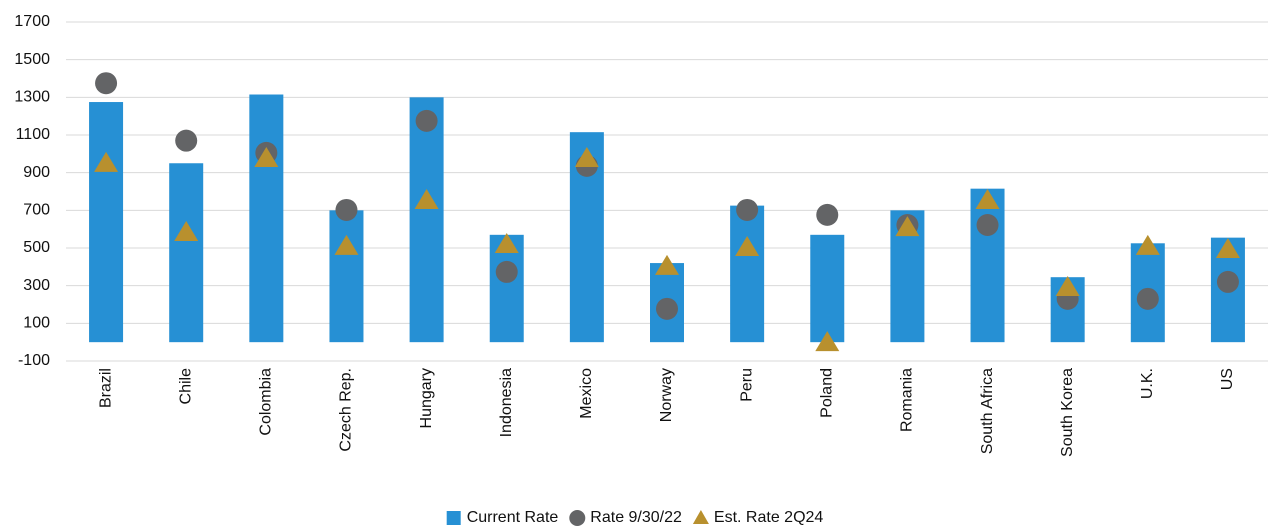  What do you see at coordinates (1227, 379) in the screenshot?
I see `x-tick-label: US` at bounding box center [1227, 379].